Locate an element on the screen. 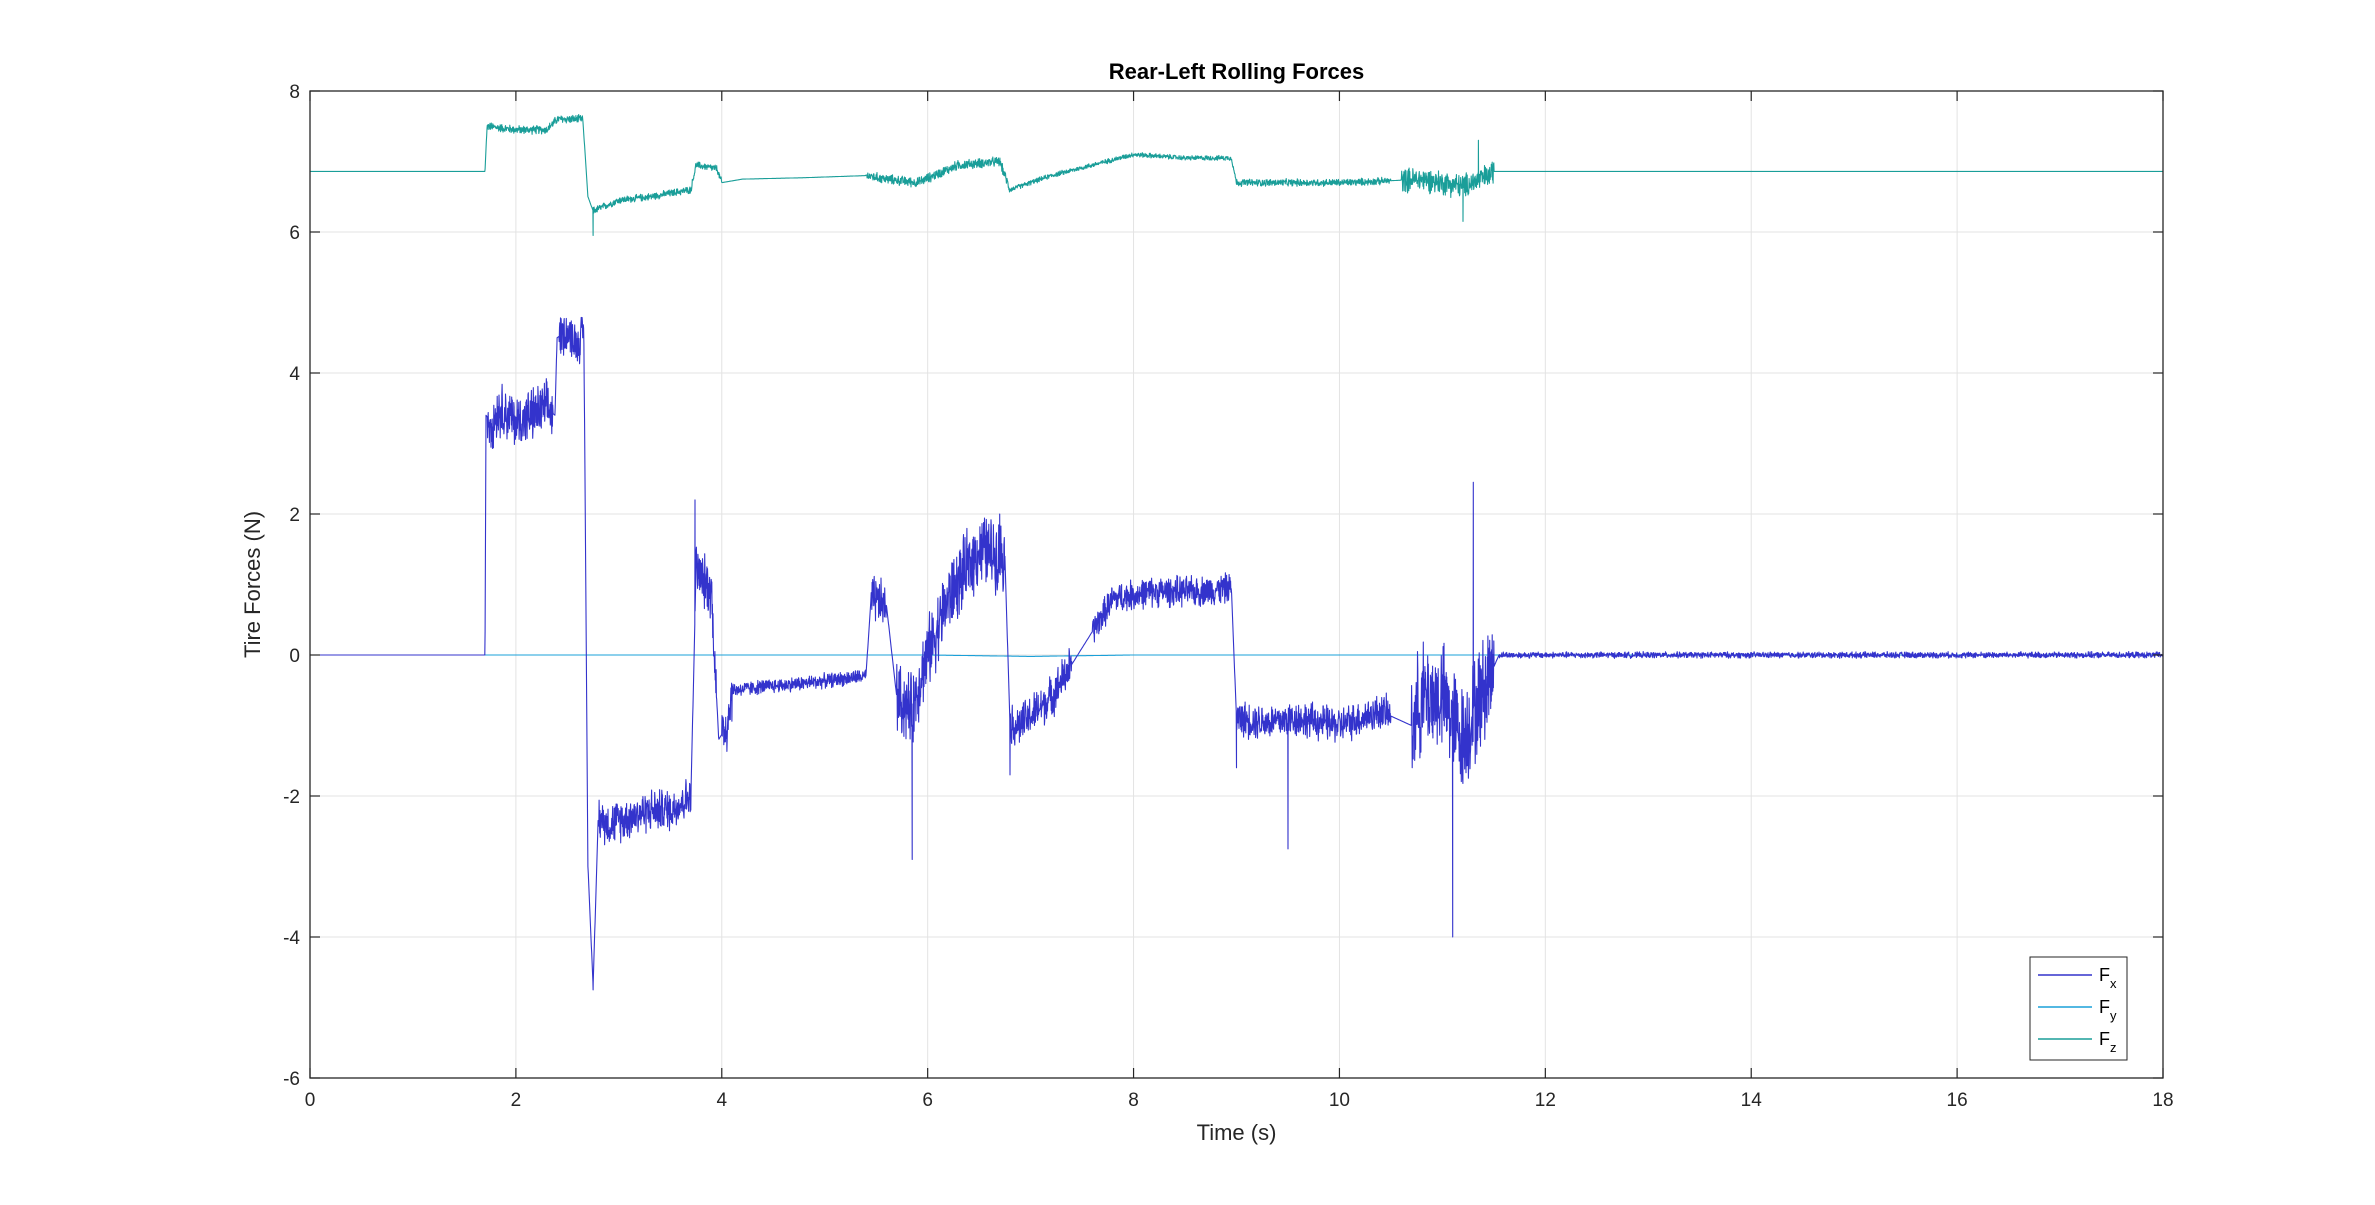 The height and width of the screenshot is (1205, 2375). y-tick-label: 0 is located at coordinates (294, 656).